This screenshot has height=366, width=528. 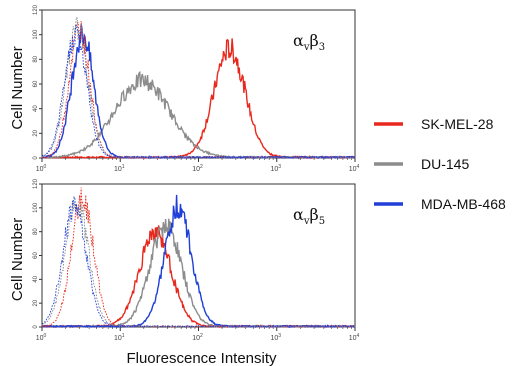 What do you see at coordinates (309, 42) in the screenshot?
I see `panel-label: αvβ3` at bounding box center [309, 42].